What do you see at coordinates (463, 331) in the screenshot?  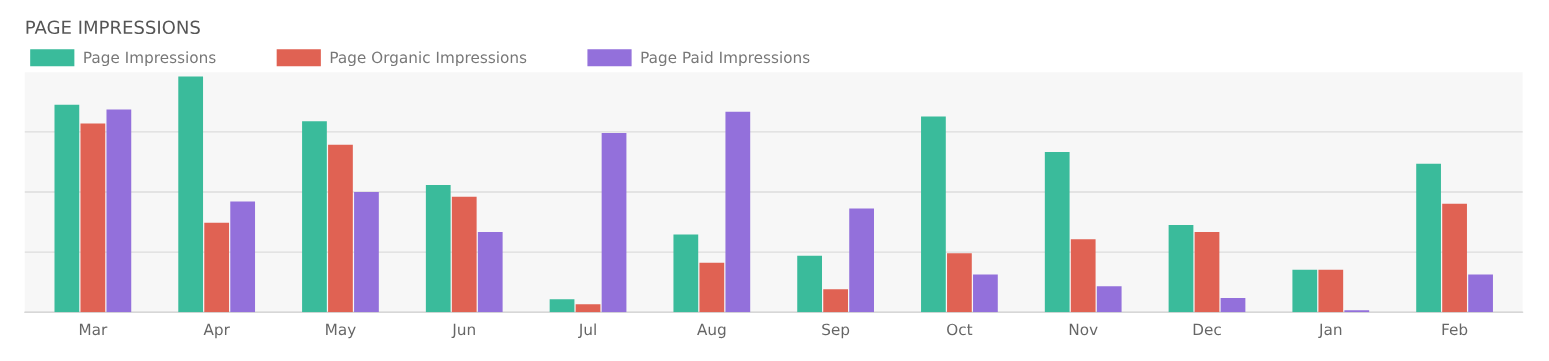 I see `x-tick-label: Jun` at bounding box center [463, 331].